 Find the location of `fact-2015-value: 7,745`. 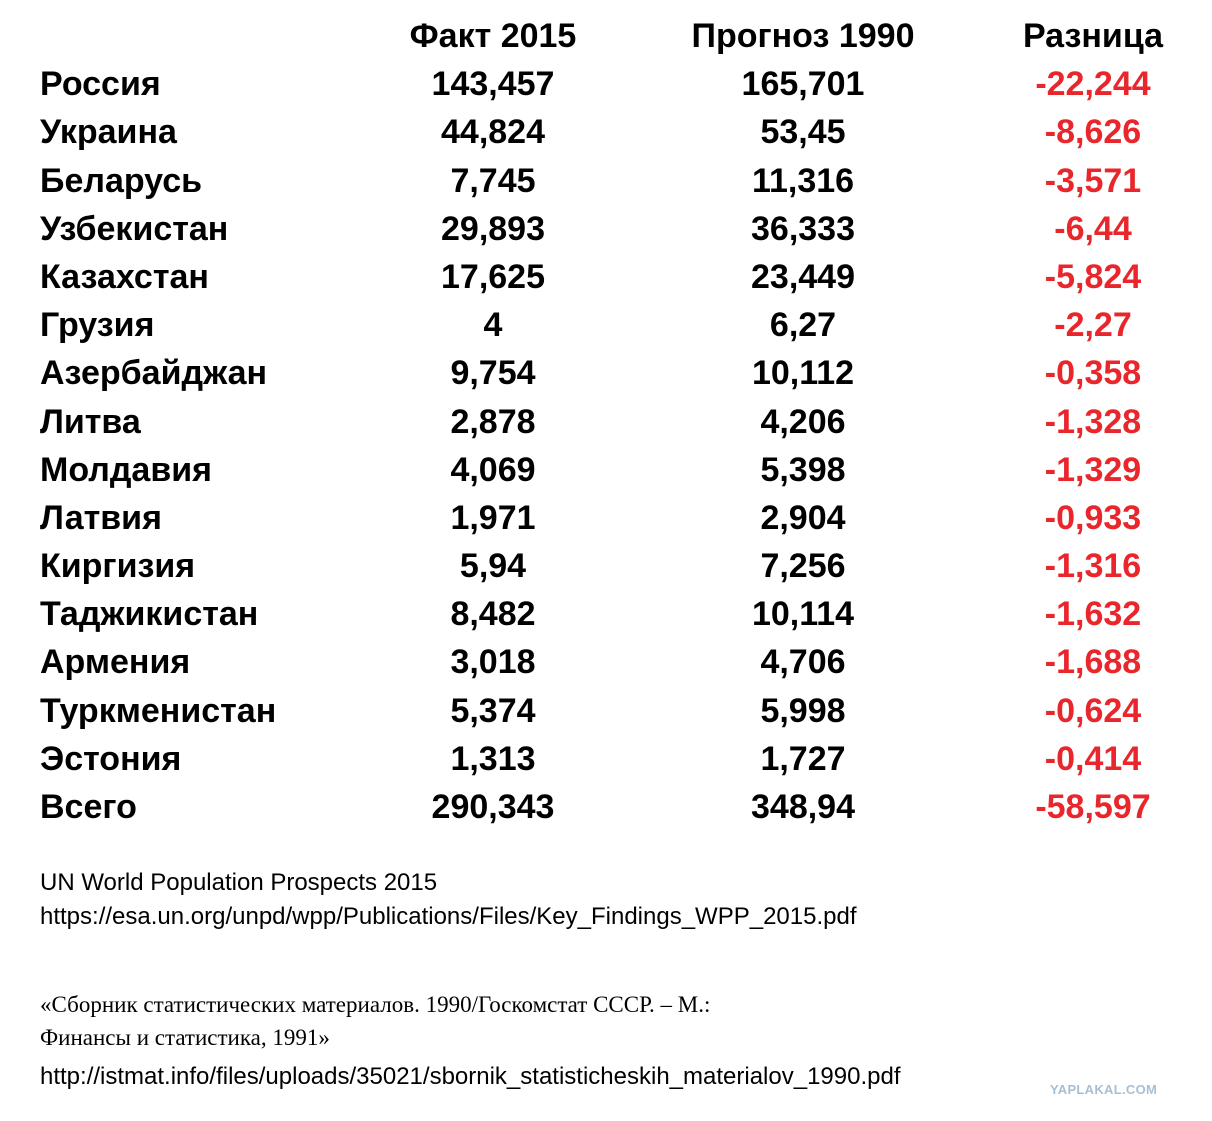

fact-2015-value: 7,745 is located at coordinates (493, 180).